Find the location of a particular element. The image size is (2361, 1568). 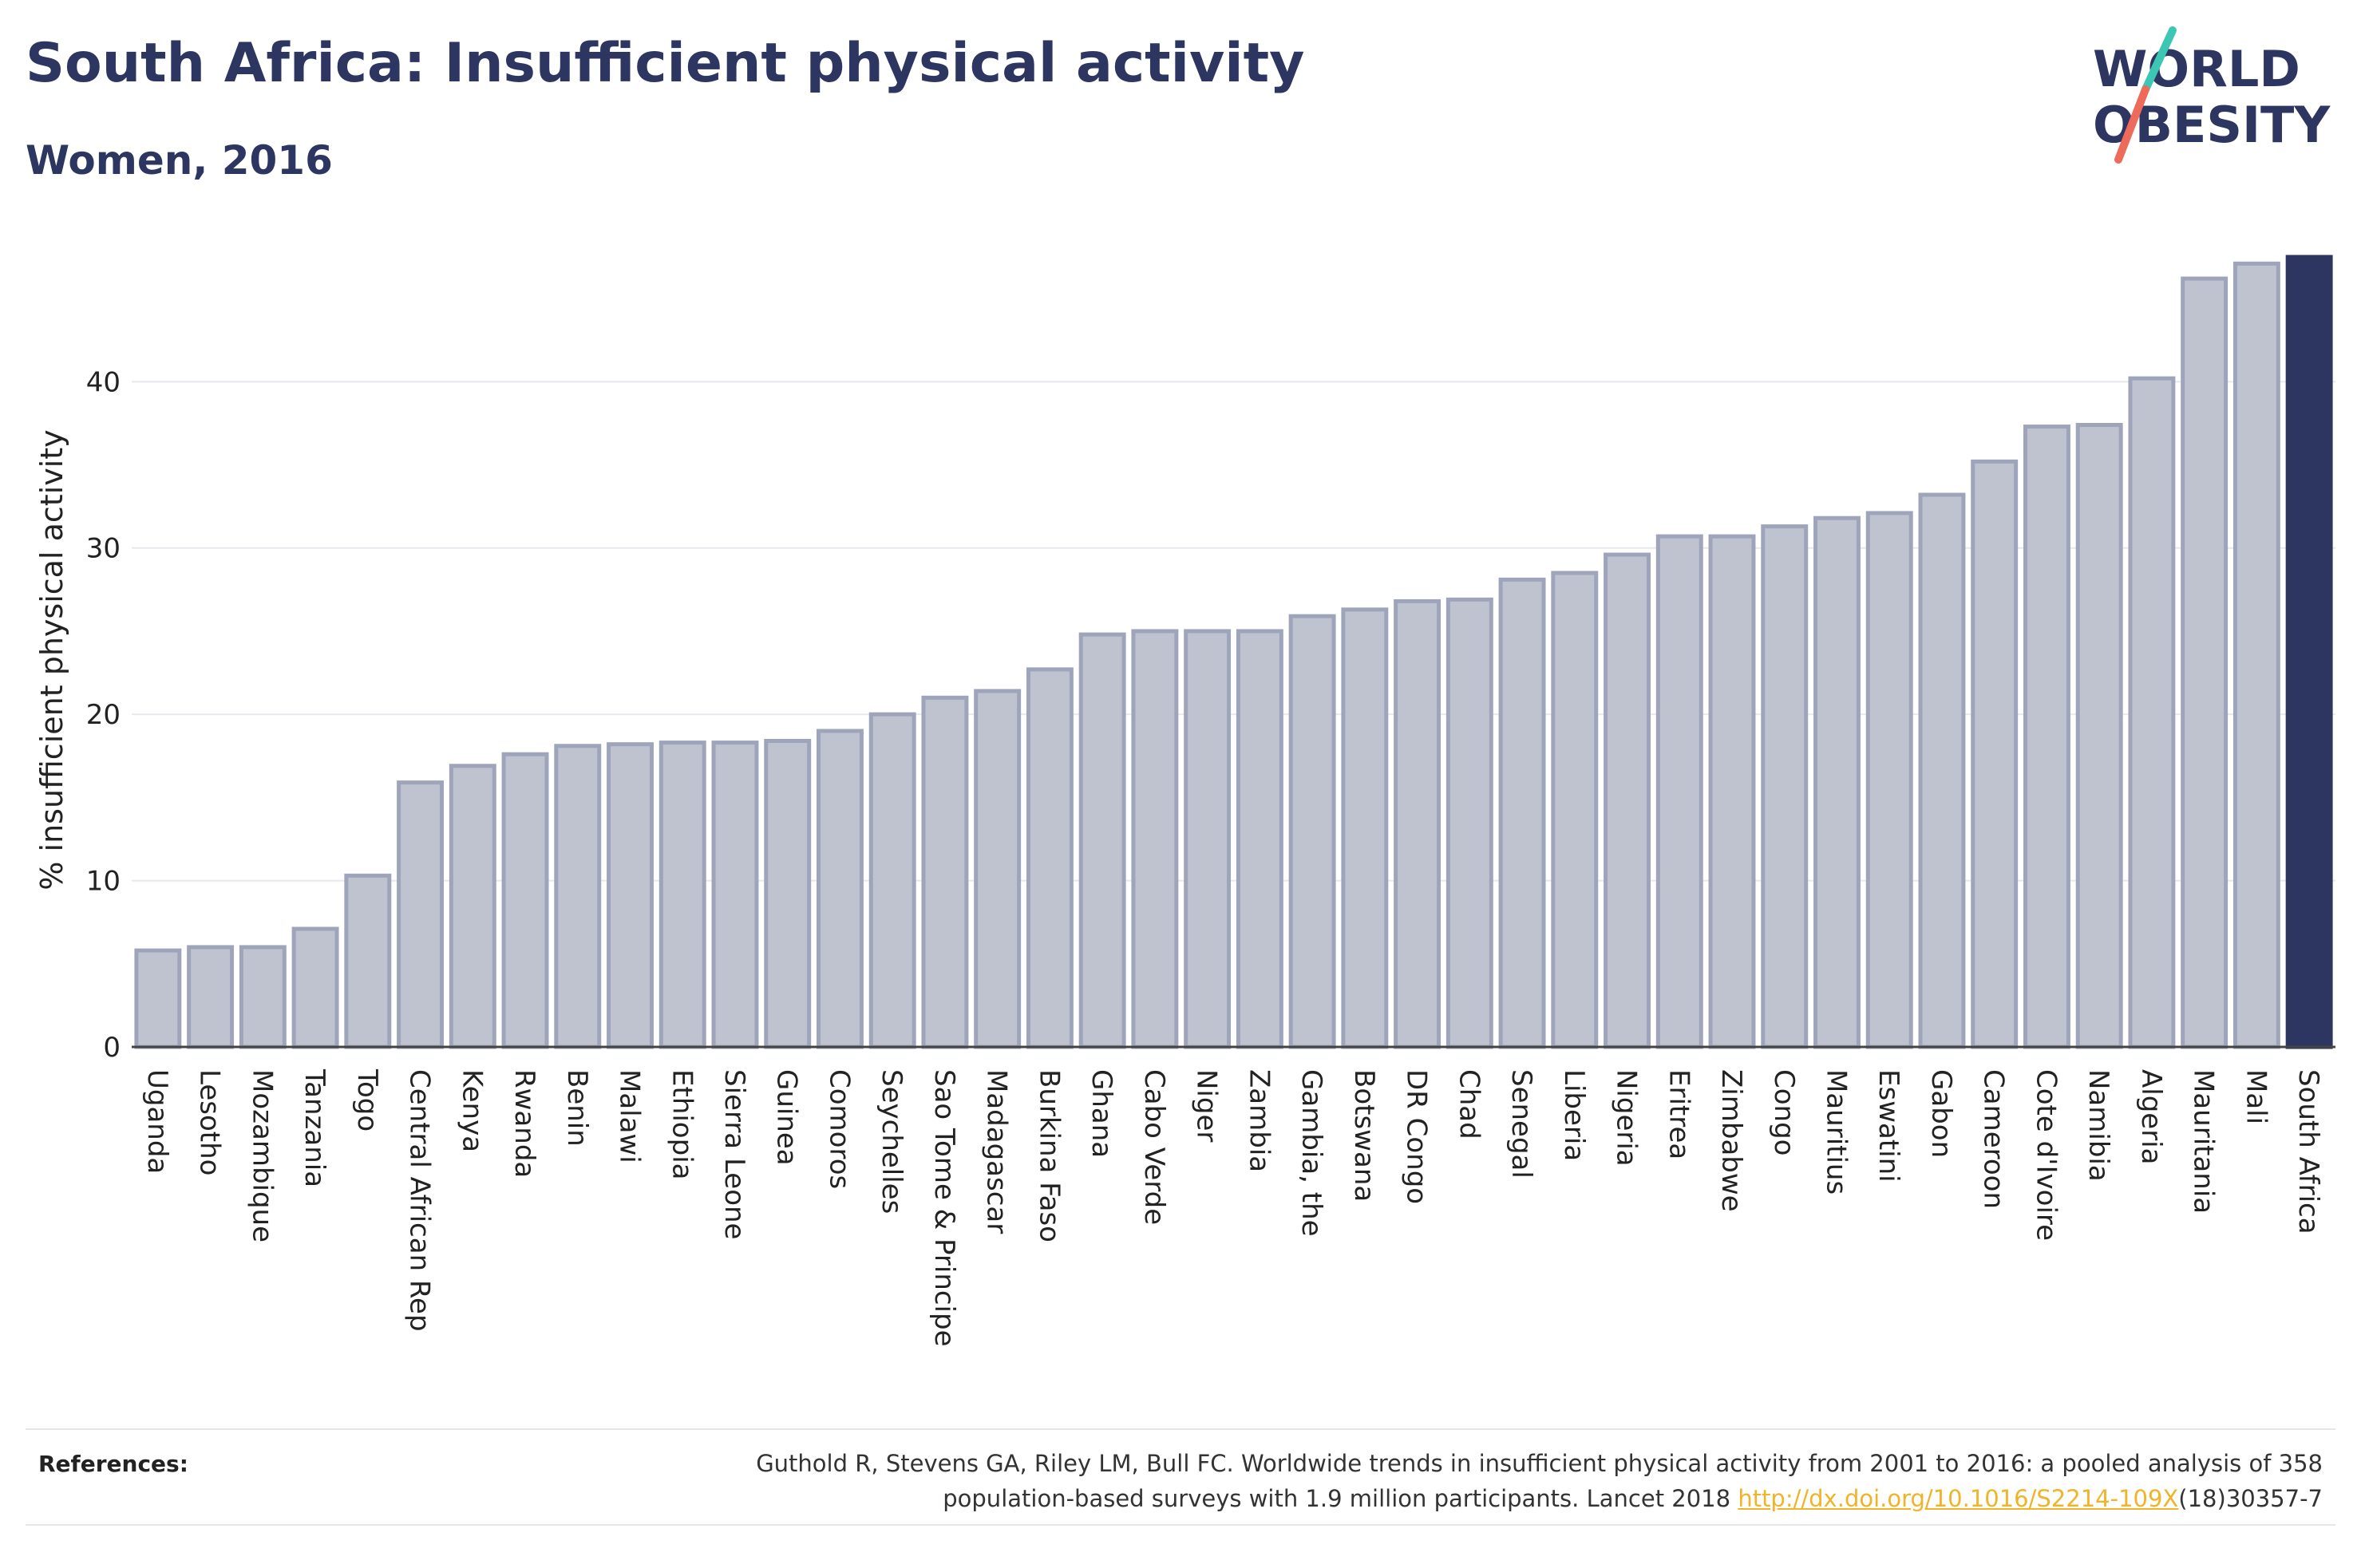

x-tick-label: Zimbabwe is located at coordinates (1731, 1140).